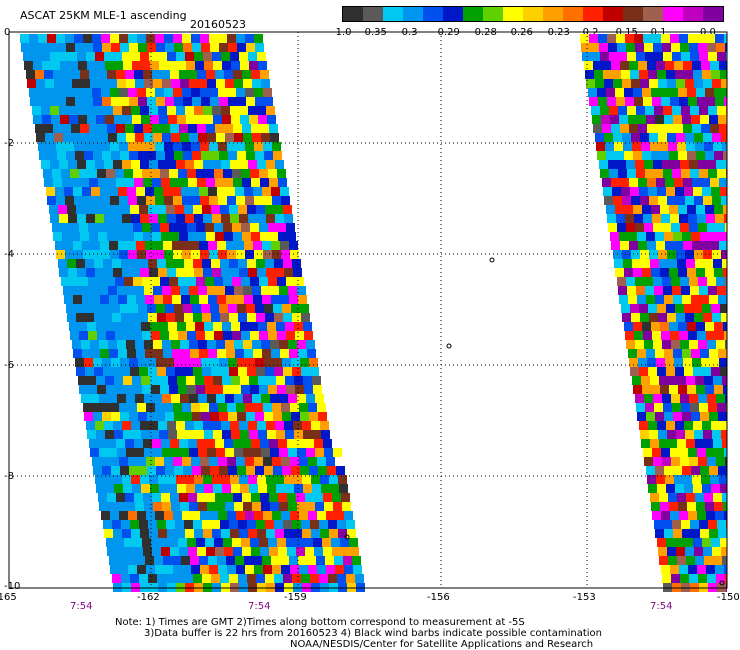 The image size is (740, 650). I want to click on x-tick-label: -165, so click(8, 597).